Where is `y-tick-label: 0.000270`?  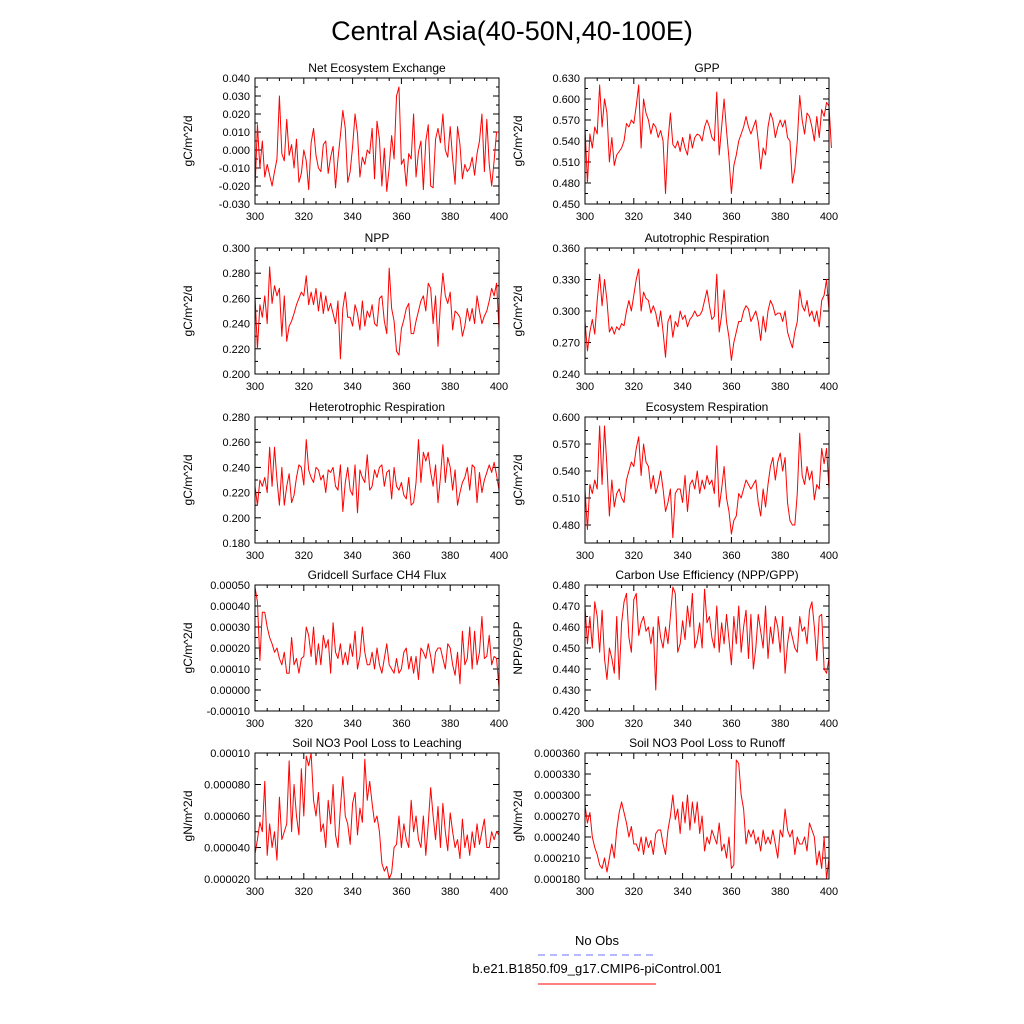 y-tick-label: 0.000270 is located at coordinates (557, 817).